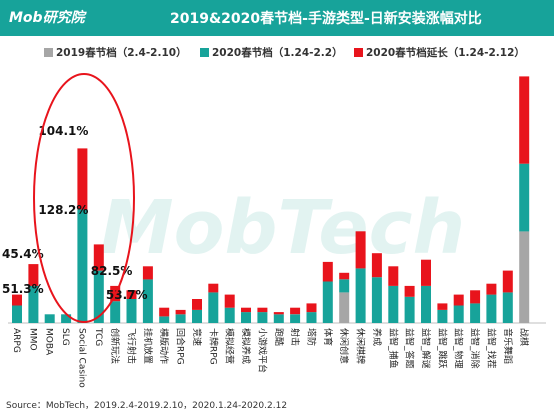 Image resolution: width=554 pixels, height=411 pixels. I want to click on category-label-24: 益智_捕鱼, so click(393, 348).